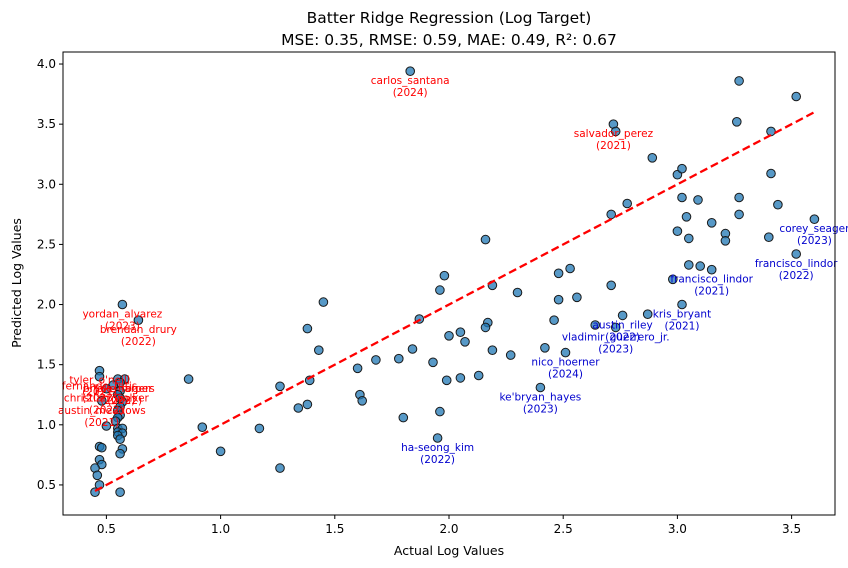  What do you see at coordinates (99, 387) in the screenshot?
I see `point-annotation: tyler_o'neill (2021)` at bounding box center [99, 387].